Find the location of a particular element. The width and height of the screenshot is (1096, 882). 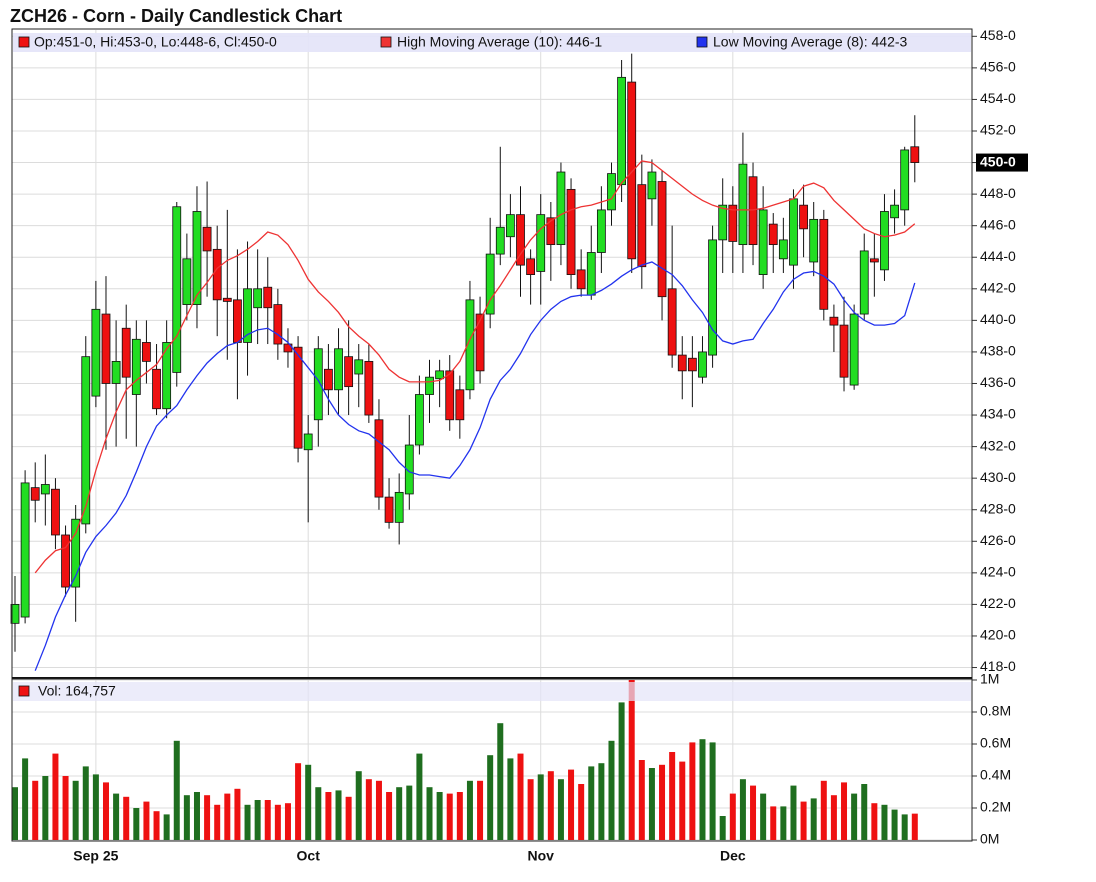

y-tick-label: 420-0 is located at coordinates (998, 635).